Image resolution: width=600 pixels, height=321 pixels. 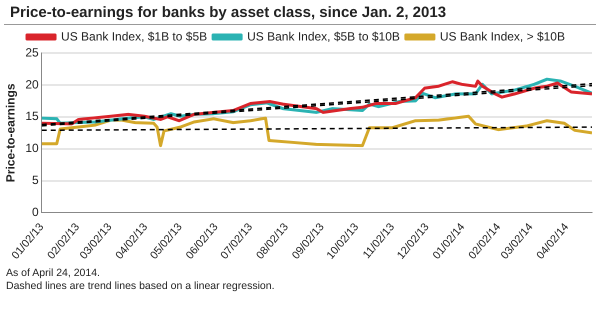 What do you see at coordinates (32, 84) in the screenshot?
I see `y-tick-label: 20` at bounding box center [32, 84].